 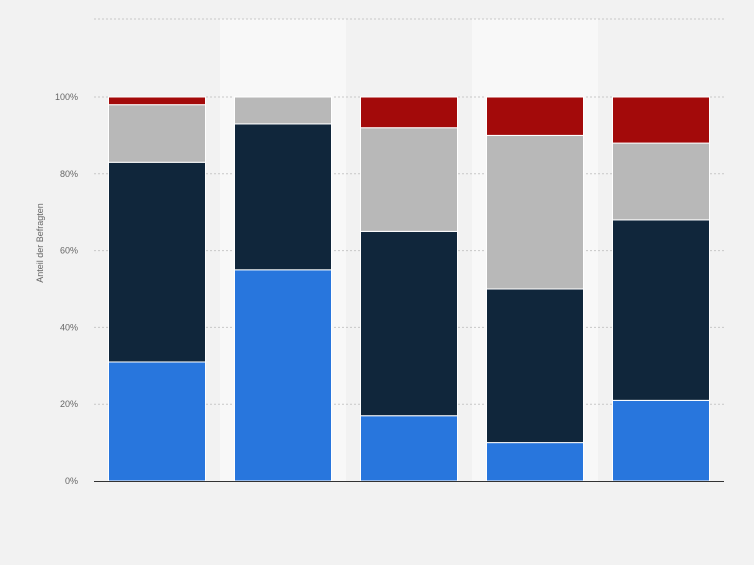 What do you see at coordinates (40, 243) in the screenshot?
I see `y-axis-label: Anteil der Befragten` at bounding box center [40, 243].